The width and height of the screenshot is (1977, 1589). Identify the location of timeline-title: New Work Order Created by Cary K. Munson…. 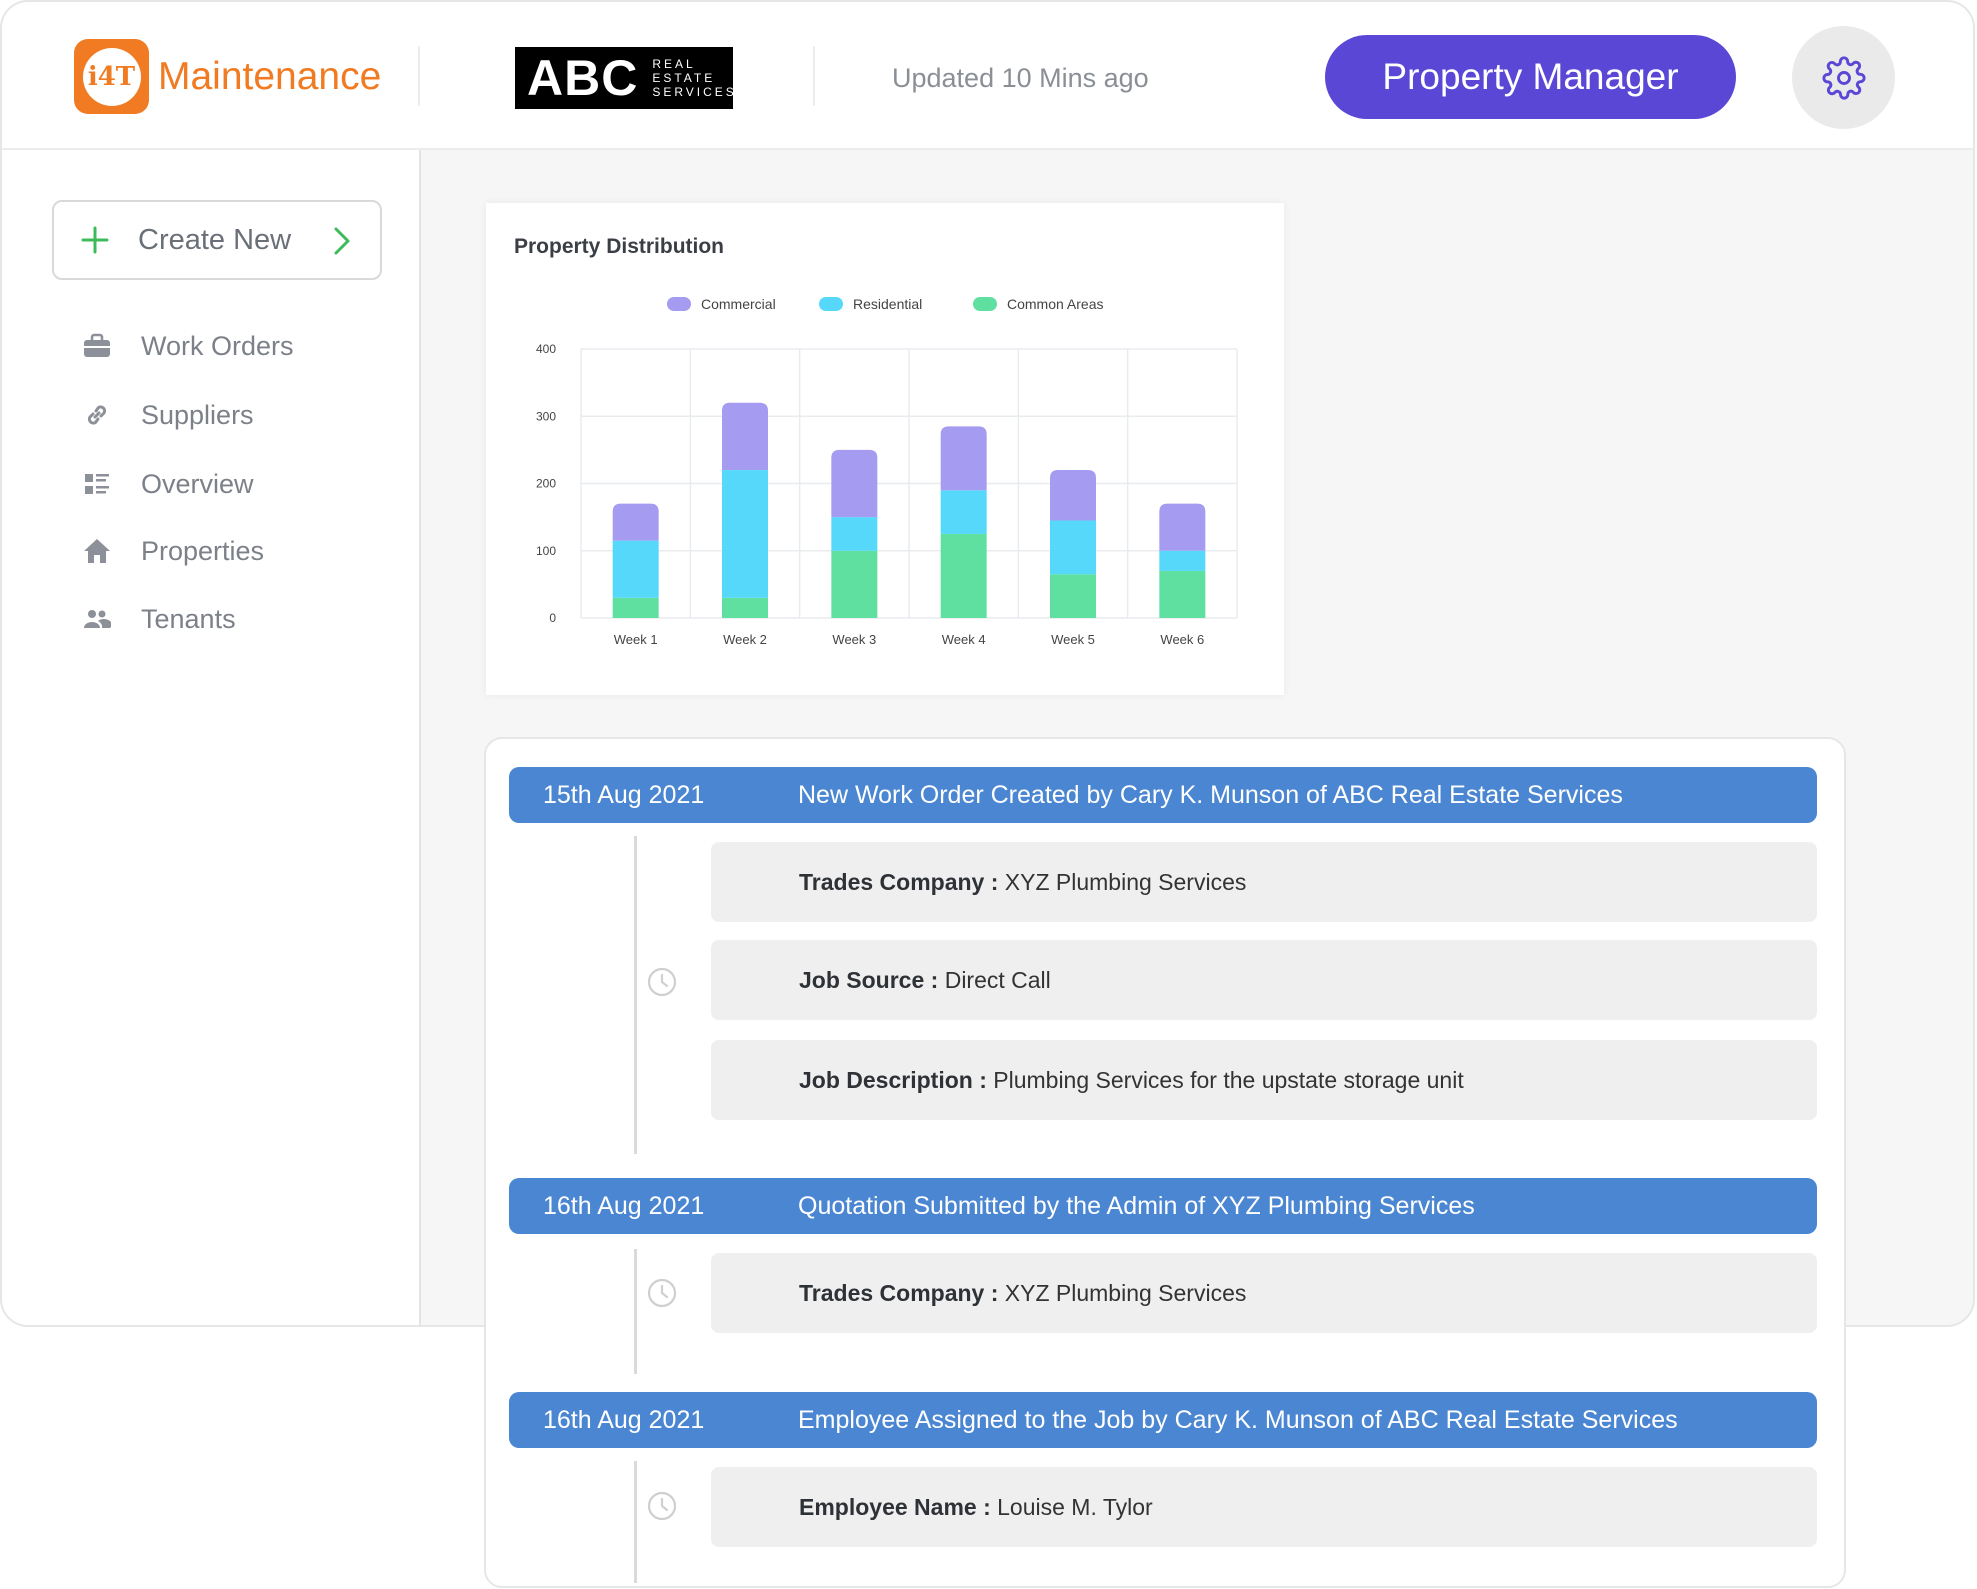
(1210, 795).